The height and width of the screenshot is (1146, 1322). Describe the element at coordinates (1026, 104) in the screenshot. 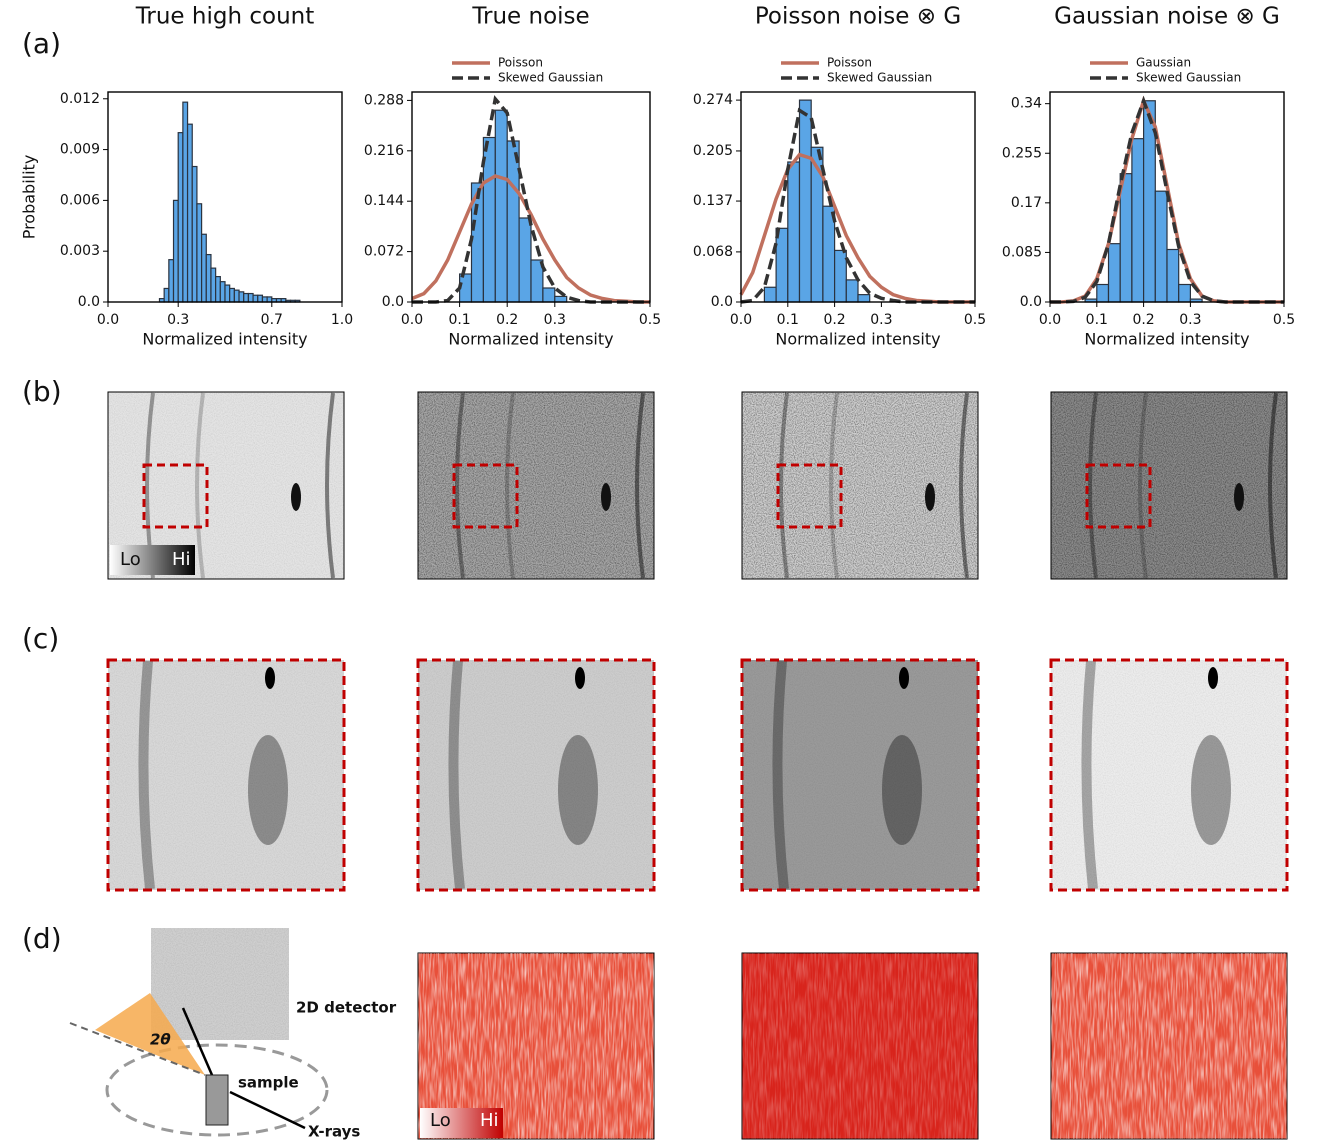

I see `y-tick-label: 0.34` at that location.